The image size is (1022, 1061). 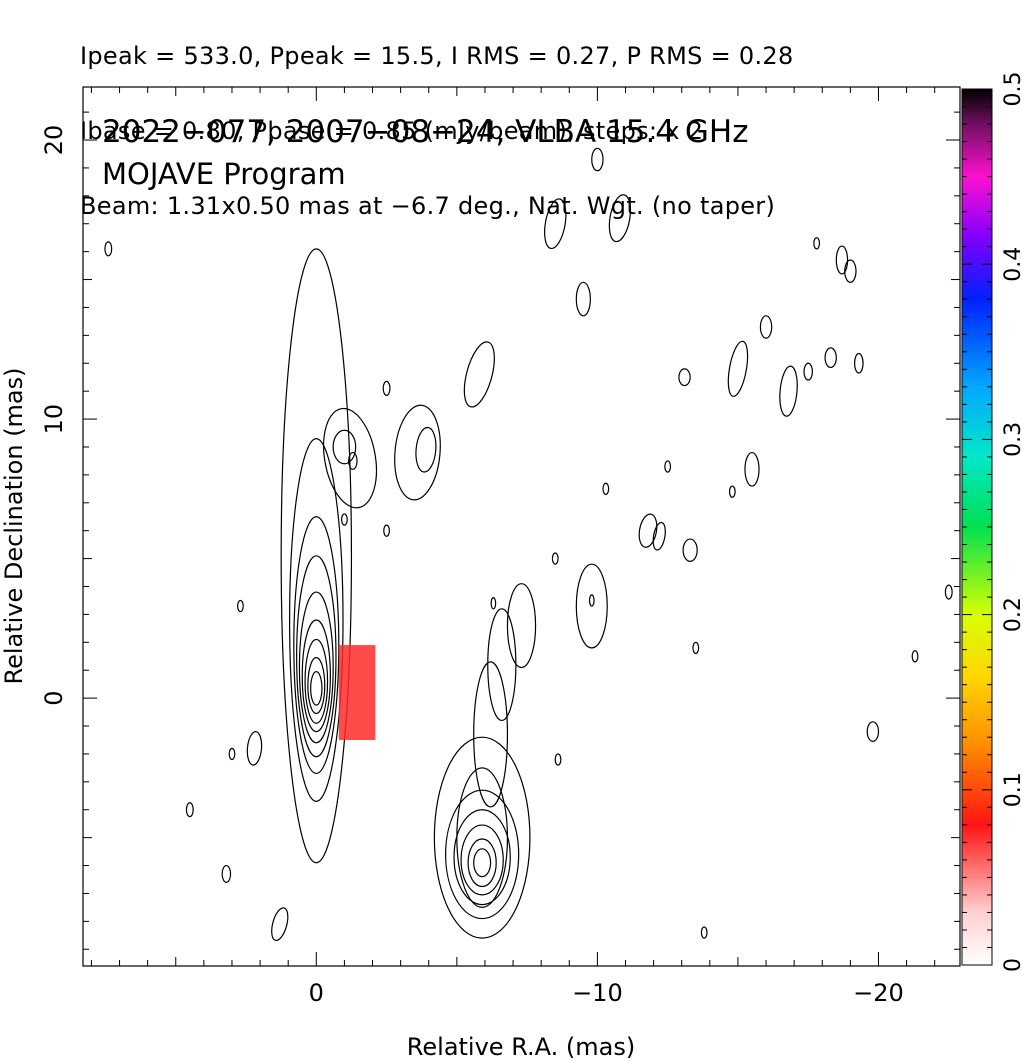 I want to click on y-axis-label: Relative Declination (mas), so click(x=14, y=525).